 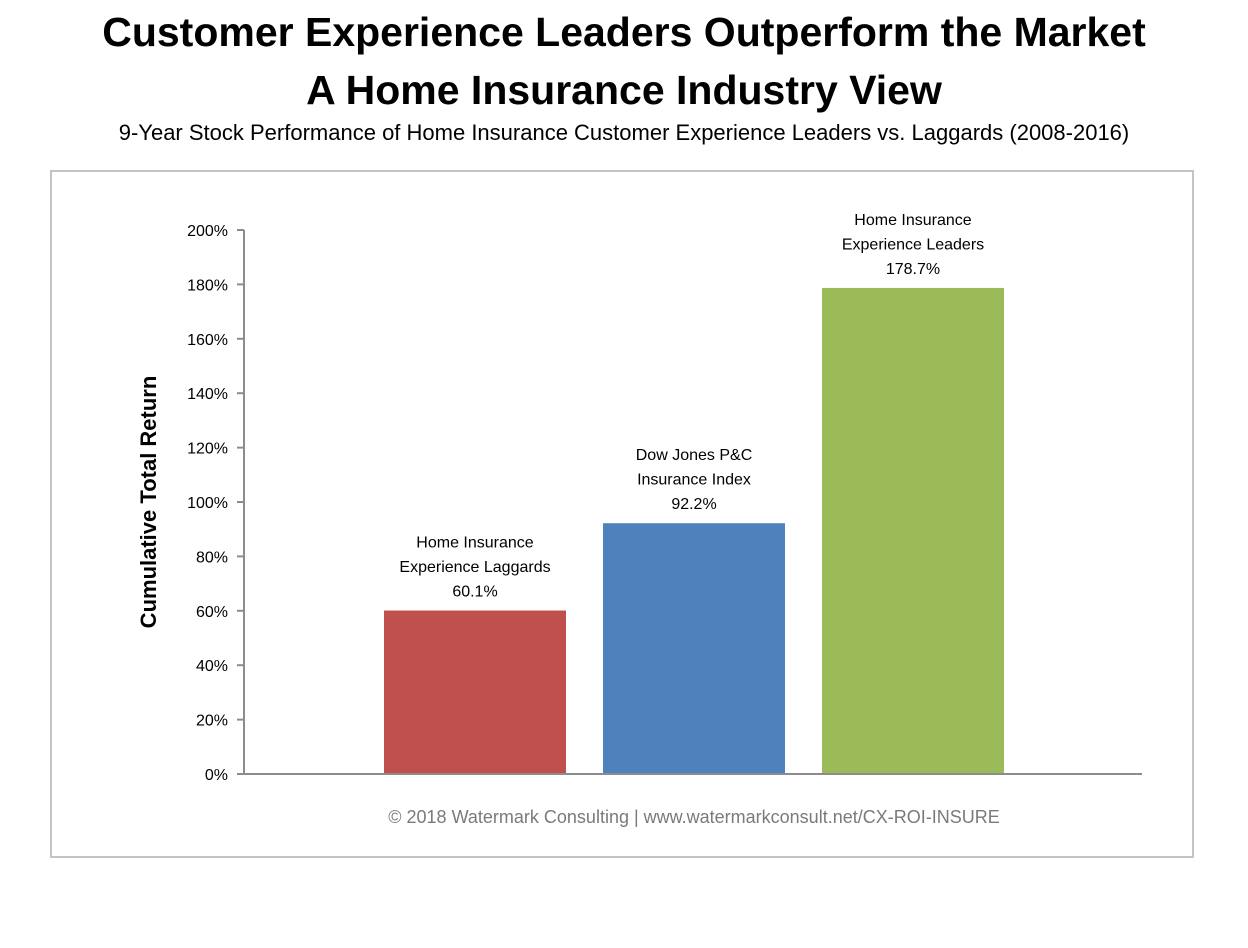 I want to click on bar-value-label: 92.2%, so click(x=693, y=504).